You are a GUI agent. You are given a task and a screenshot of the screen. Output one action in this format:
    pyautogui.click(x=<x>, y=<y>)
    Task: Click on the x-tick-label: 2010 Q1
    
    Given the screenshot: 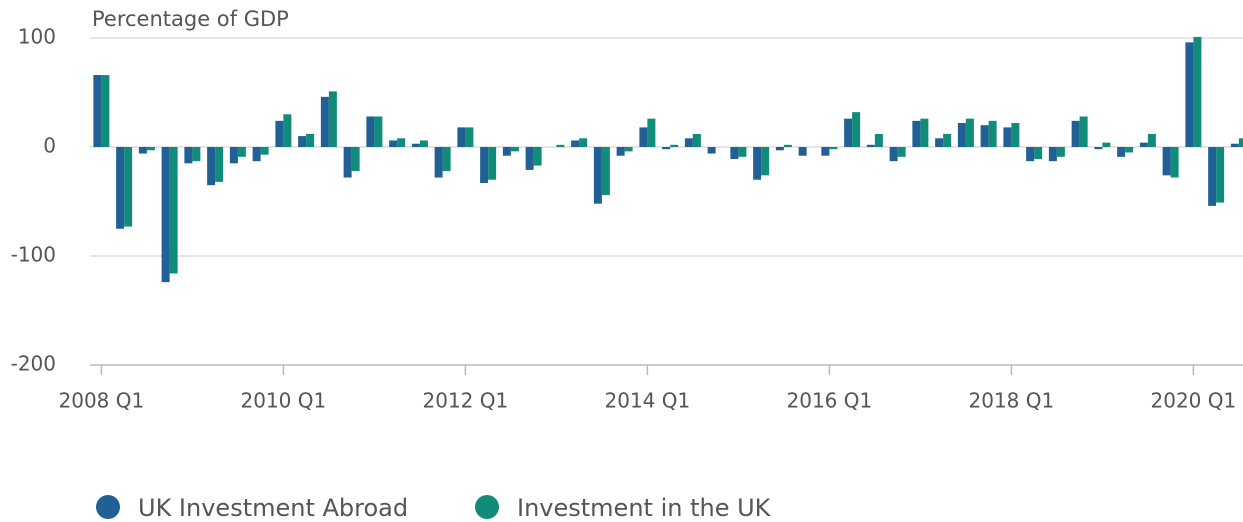 What is the action you would take?
    pyautogui.click(x=284, y=401)
    